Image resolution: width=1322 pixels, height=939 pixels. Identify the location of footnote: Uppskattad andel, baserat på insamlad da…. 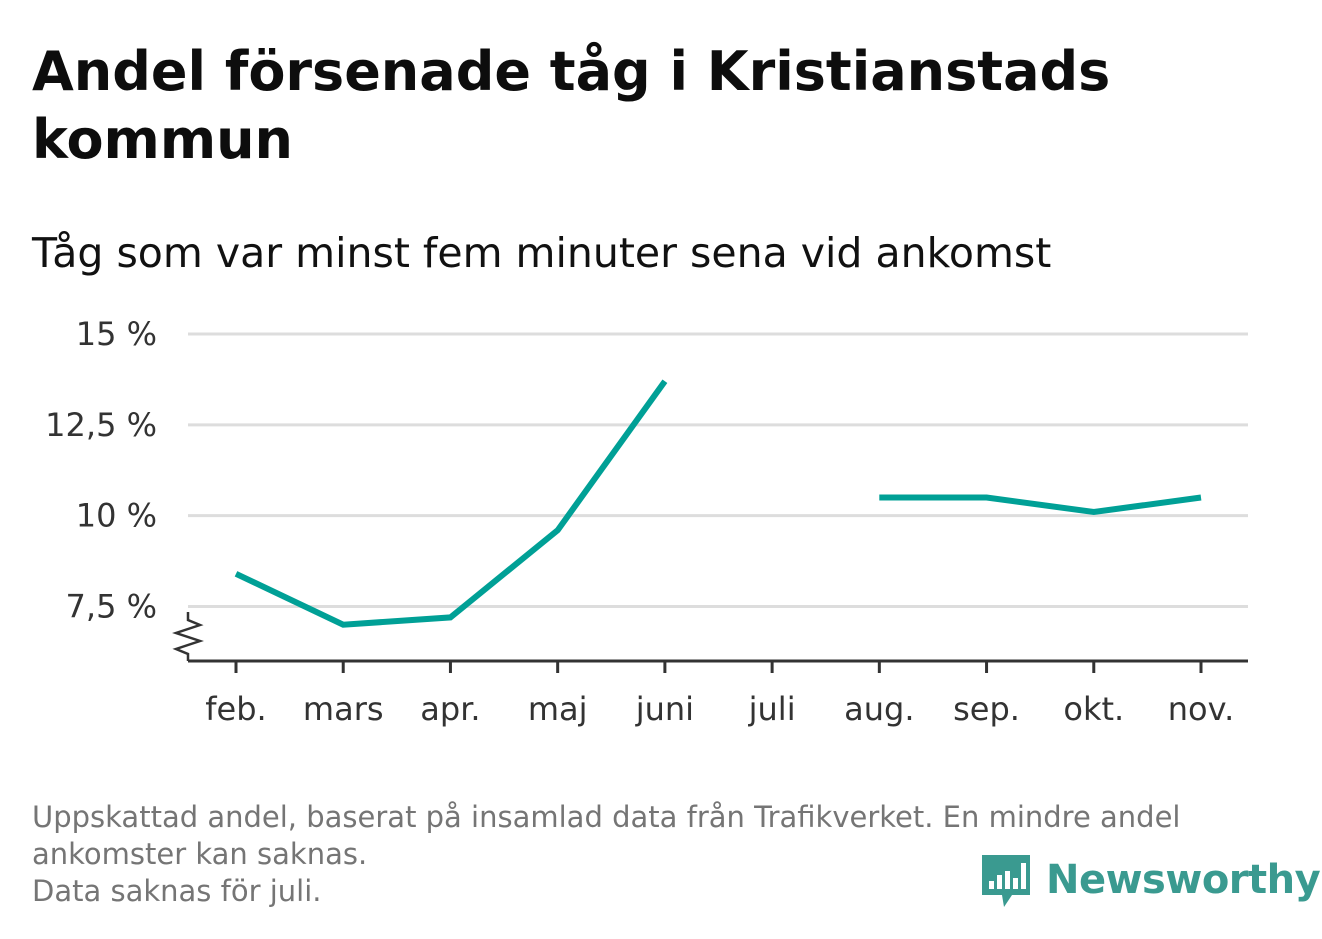
(657, 854).